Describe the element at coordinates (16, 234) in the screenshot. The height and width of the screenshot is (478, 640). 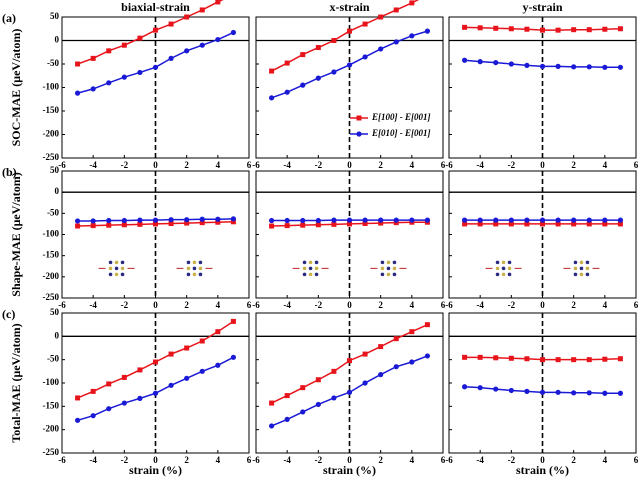
I see `y-axis-label: Shape-MAE (μeV/atom)` at that location.